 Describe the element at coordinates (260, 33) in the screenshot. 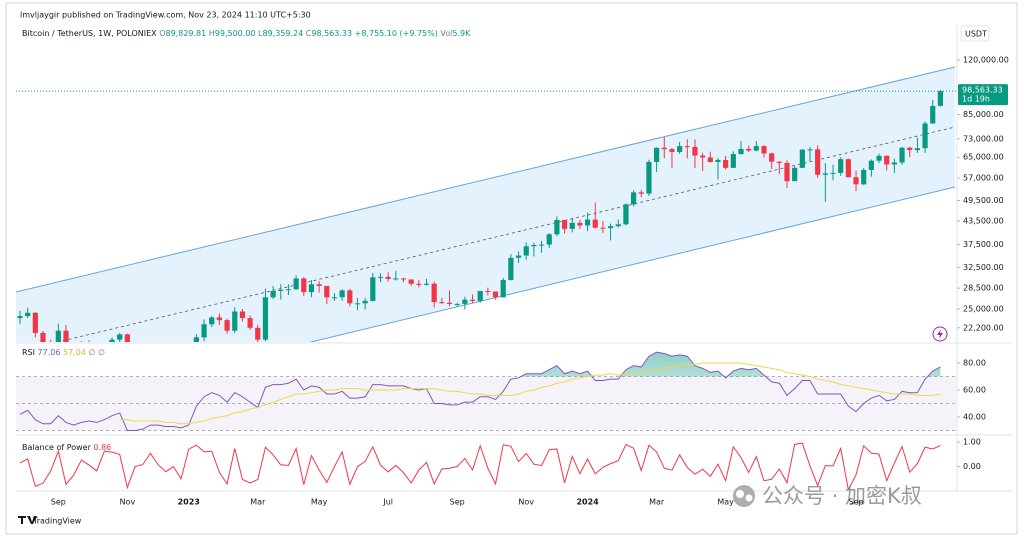

I see `legend-key: L` at that location.